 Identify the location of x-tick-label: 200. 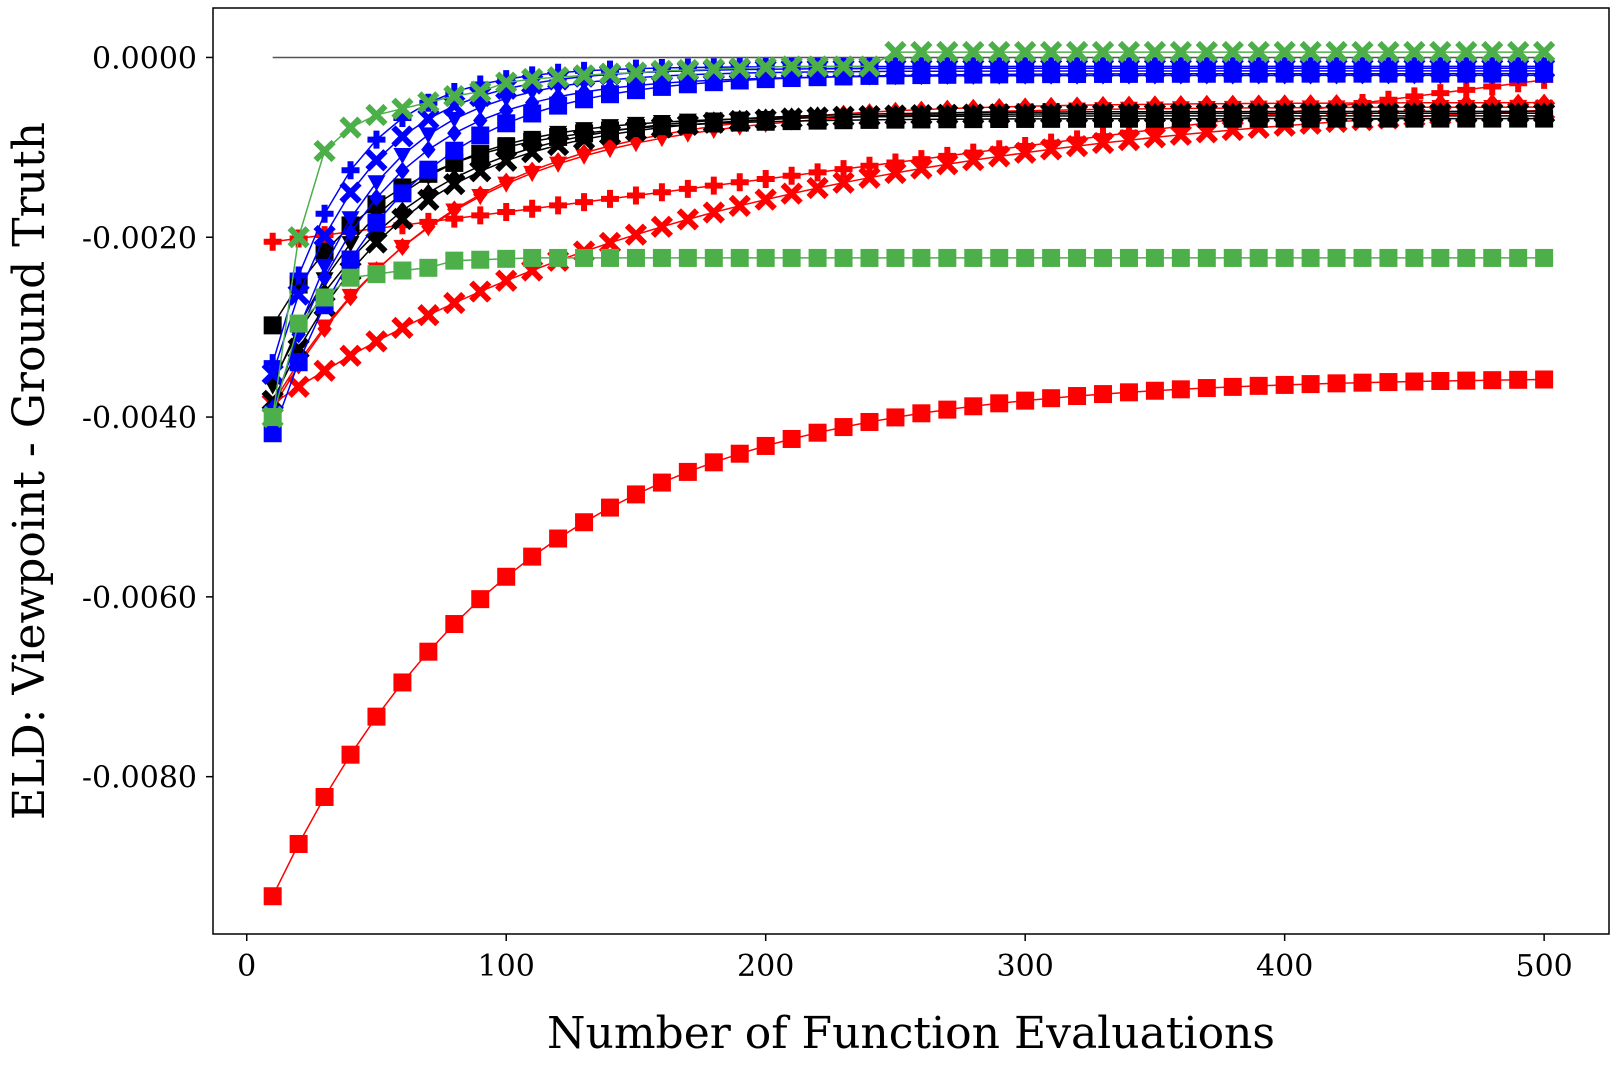
(765, 966).